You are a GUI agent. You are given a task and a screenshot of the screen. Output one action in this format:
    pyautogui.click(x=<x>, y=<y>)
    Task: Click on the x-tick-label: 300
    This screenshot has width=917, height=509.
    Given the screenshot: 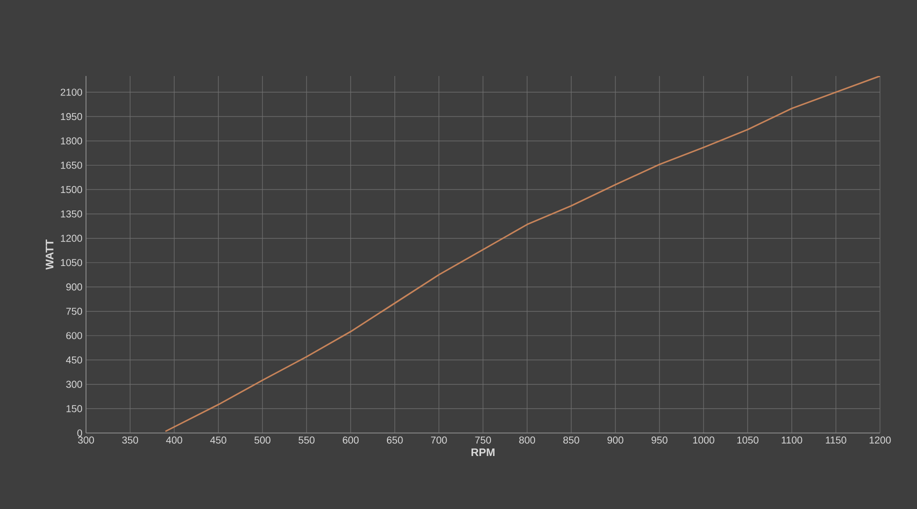 What is the action you would take?
    pyautogui.click(x=86, y=440)
    